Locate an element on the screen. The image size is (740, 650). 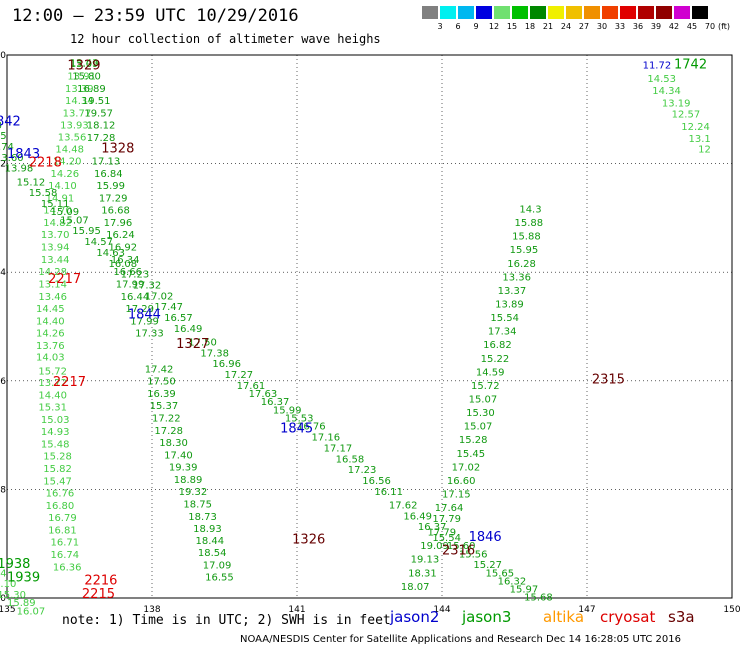
pass-time-label: 2315 is located at coordinates (608, 380).